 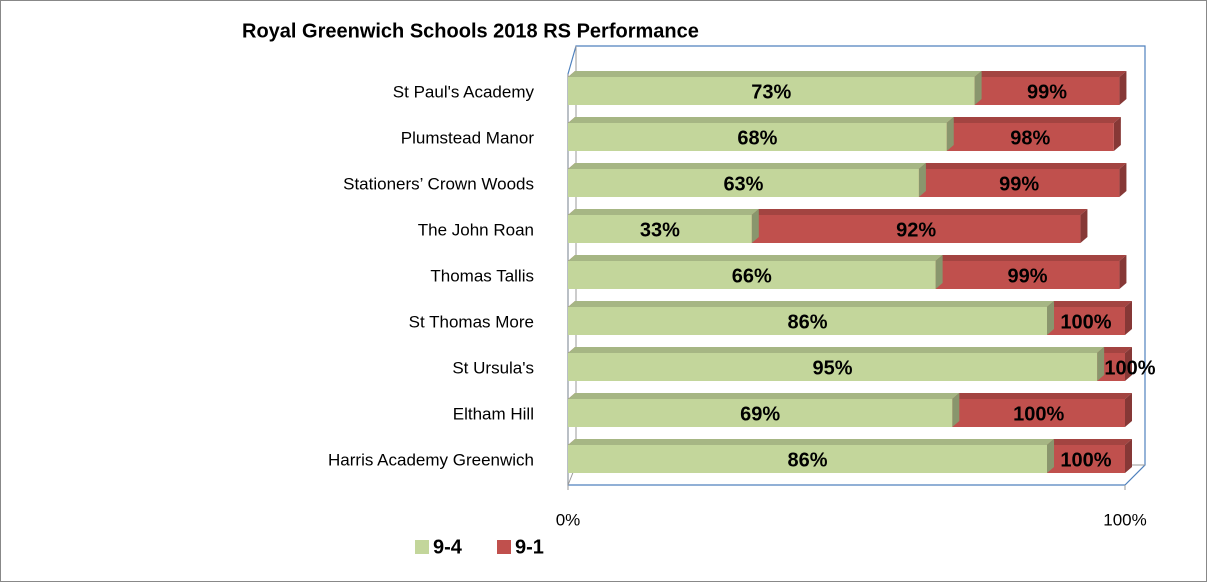 I want to click on y-tick-label: Harris Academy Greenwich, so click(x=431, y=459).